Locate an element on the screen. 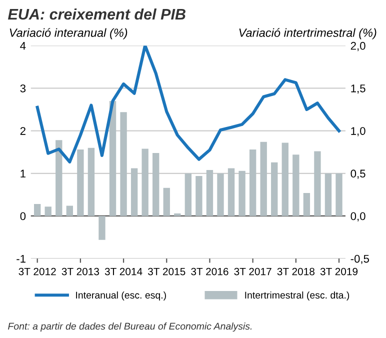 The height and width of the screenshot is (338, 386). x-tick-label: 3T 2013 is located at coordinates (81, 272).